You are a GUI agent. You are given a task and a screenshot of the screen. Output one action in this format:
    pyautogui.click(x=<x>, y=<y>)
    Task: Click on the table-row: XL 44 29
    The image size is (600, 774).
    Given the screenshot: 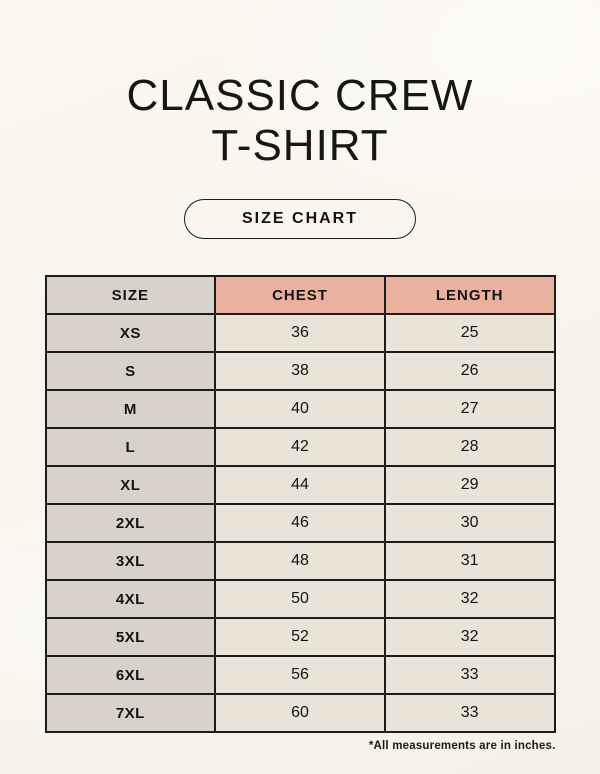 What is the action you would take?
    pyautogui.click(x=300, y=485)
    